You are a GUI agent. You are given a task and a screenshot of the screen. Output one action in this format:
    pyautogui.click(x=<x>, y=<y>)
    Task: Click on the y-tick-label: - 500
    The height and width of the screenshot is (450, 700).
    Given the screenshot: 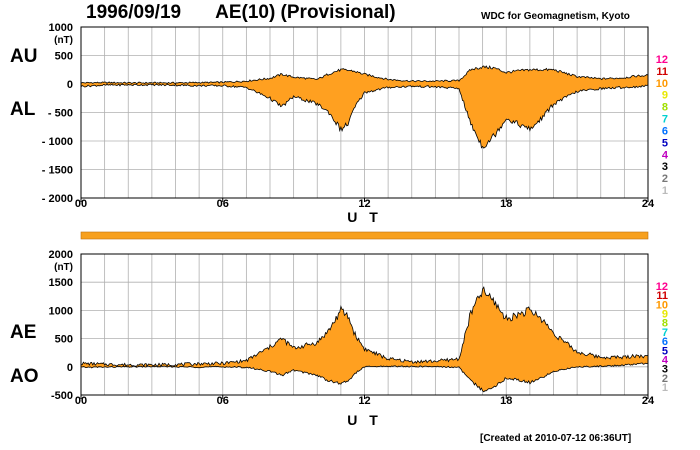 What is the action you would take?
    pyautogui.click(x=60, y=114)
    